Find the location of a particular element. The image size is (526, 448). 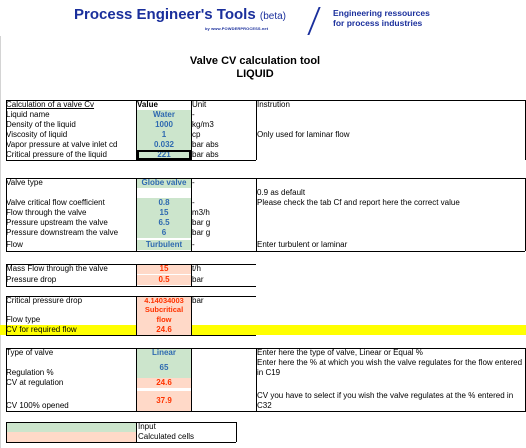

col-header-unit: Unit is located at coordinates (199, 104).